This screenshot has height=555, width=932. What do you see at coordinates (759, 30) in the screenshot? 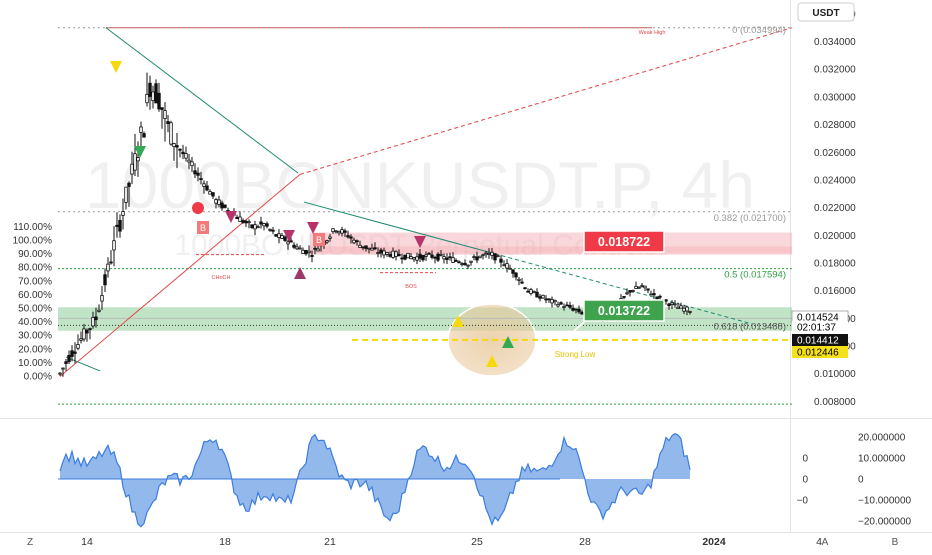
I see `fib-level-label: 0 (0.034994)` at bounding box center [759, 30].